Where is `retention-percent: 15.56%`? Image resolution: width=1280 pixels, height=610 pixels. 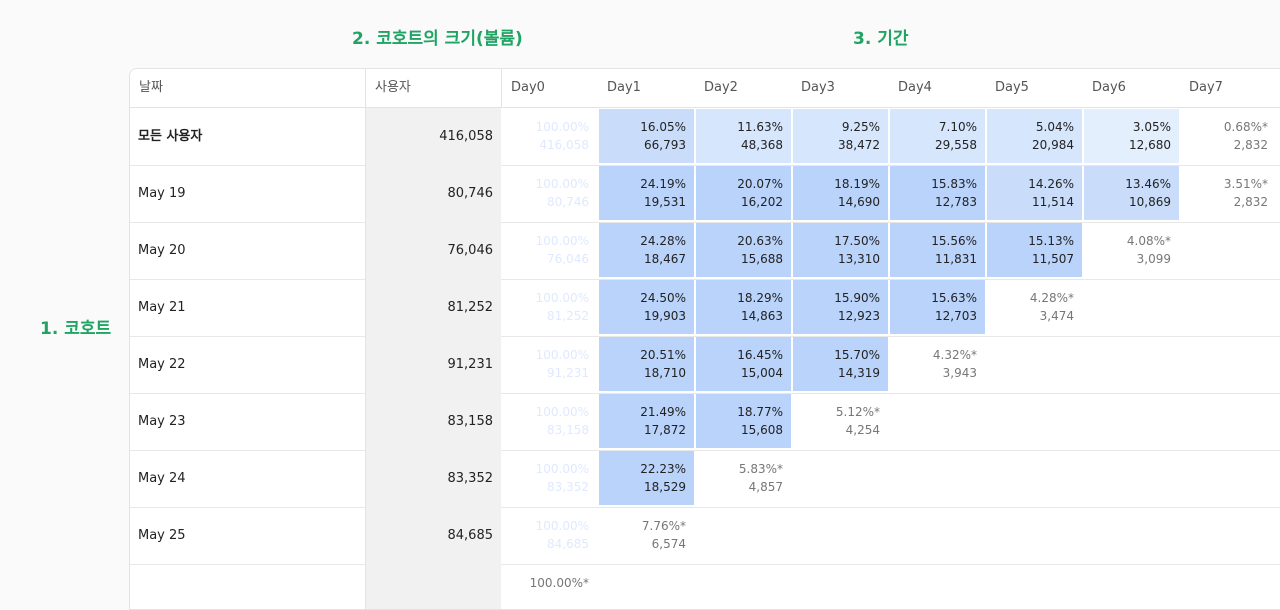 retention-percent: 15.56% is located at coordinates (954, 241).